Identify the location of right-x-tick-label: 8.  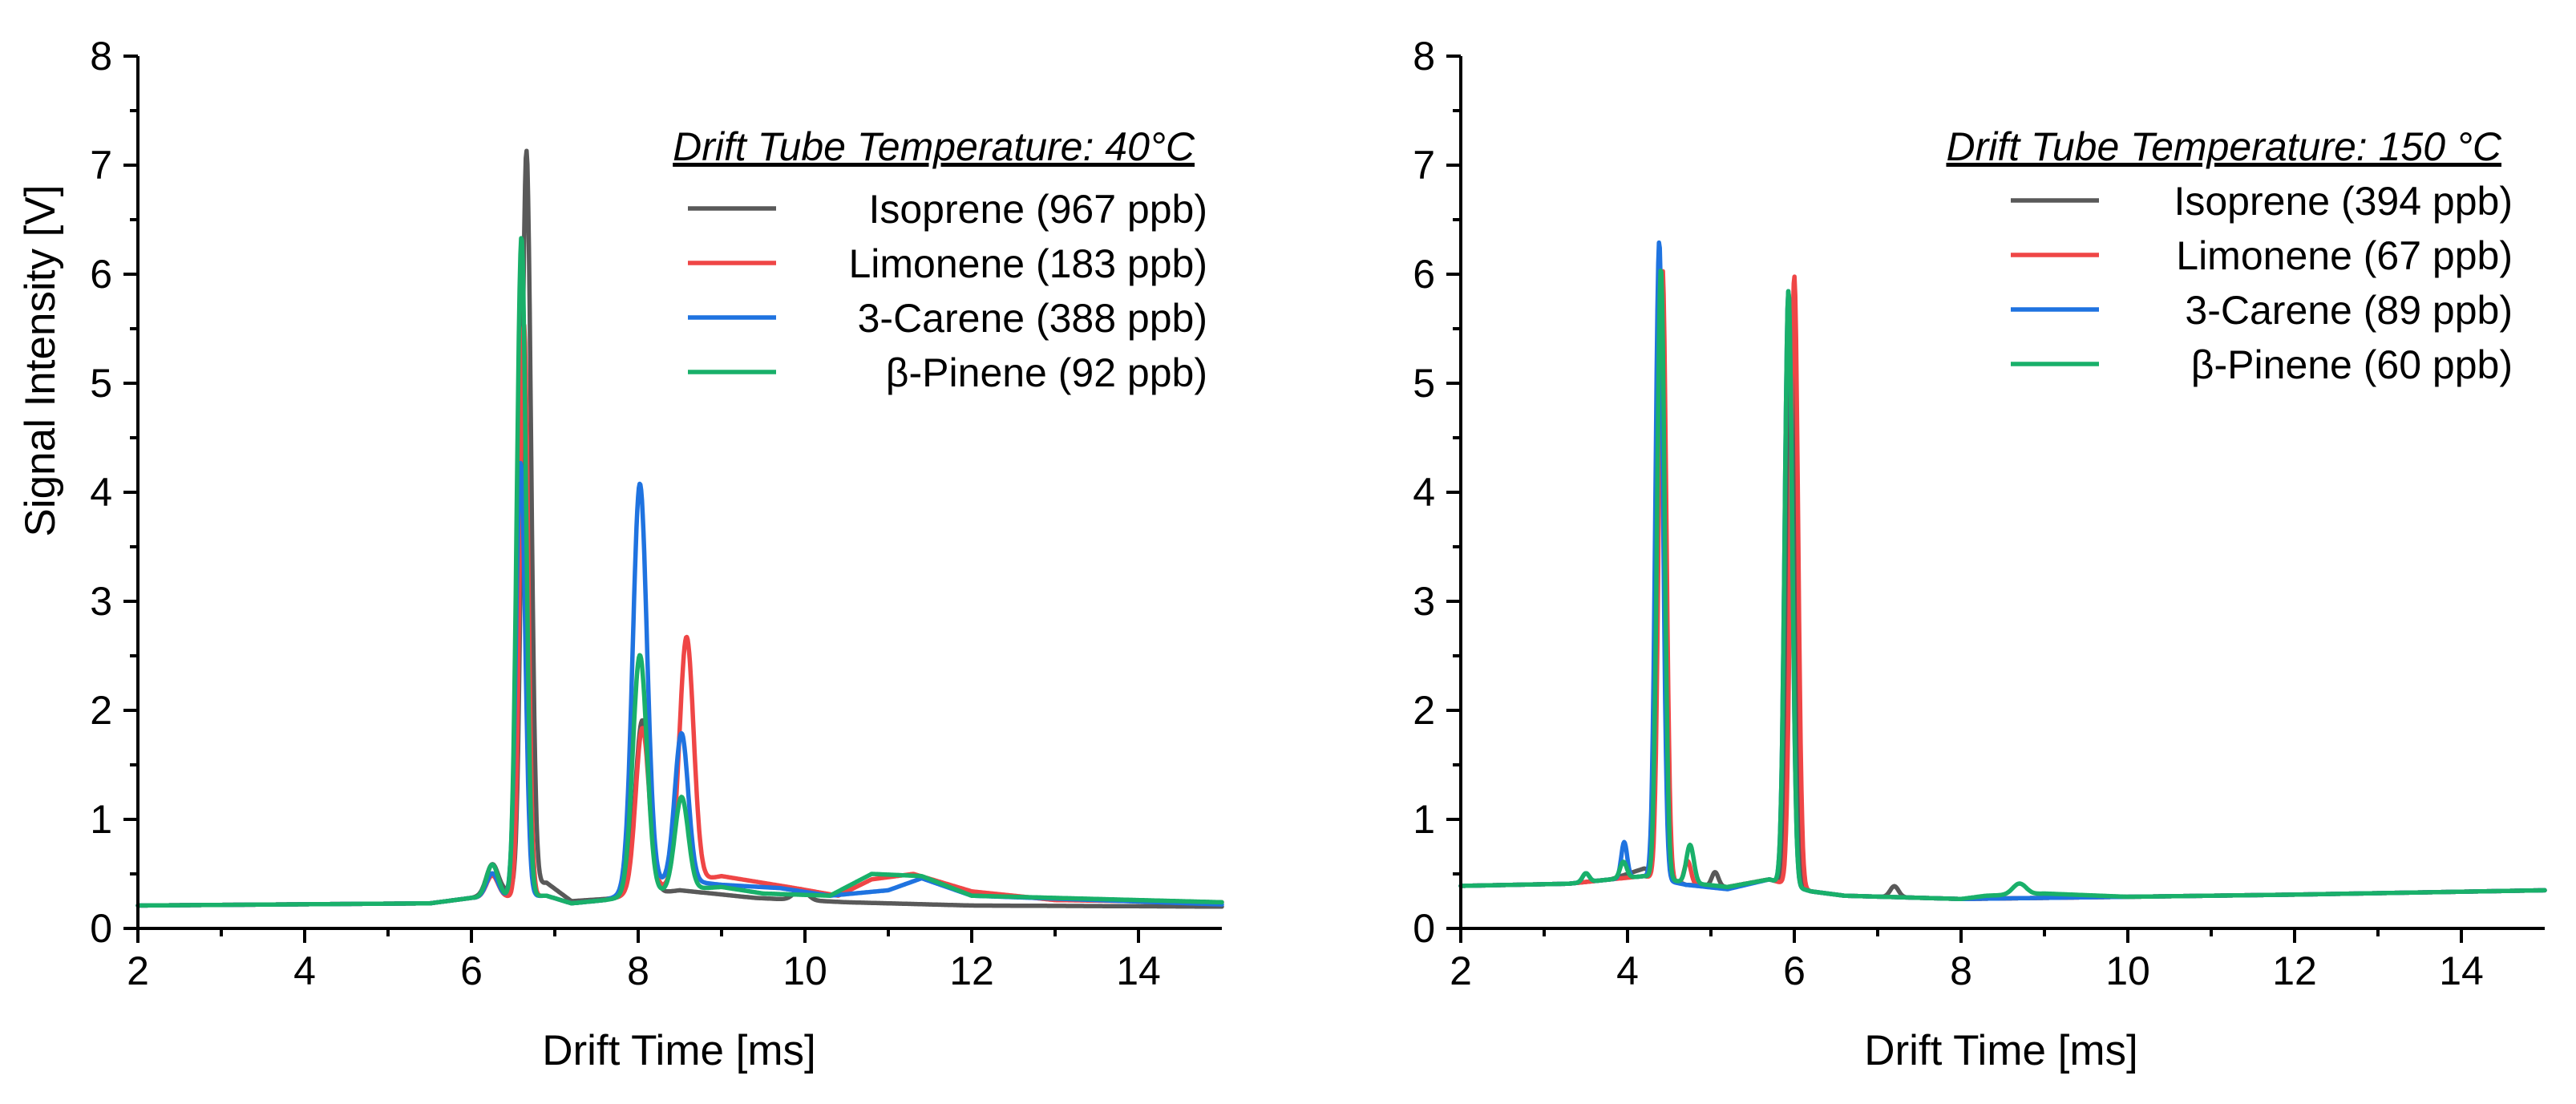
(1961, 970).